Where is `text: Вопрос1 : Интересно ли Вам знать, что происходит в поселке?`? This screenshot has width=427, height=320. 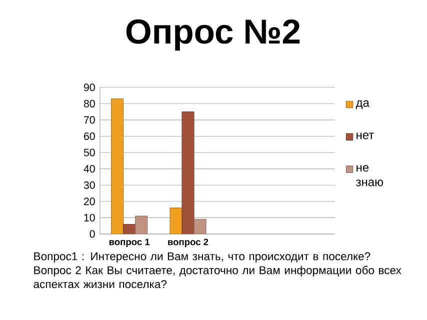 text: Вопрос1 : Интересно ли Вам знать, что происходит в поселке? is located at coordinates (202, 257).